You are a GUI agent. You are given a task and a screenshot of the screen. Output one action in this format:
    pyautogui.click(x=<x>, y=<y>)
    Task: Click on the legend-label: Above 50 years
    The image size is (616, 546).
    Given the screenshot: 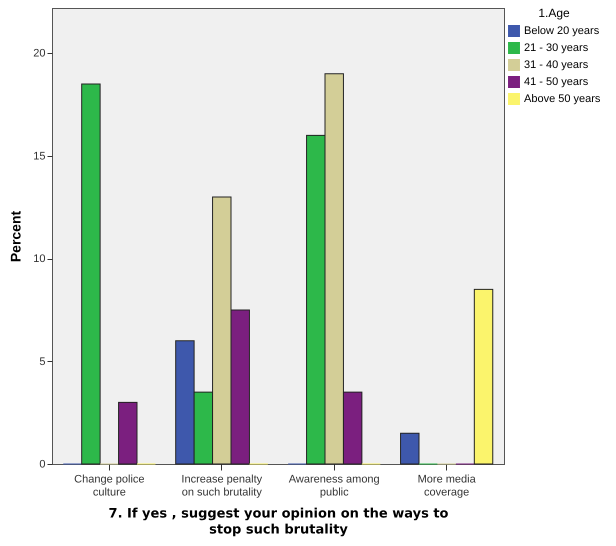 What is the action you would take?
    pyautogui.click(x=562, y=99)
    